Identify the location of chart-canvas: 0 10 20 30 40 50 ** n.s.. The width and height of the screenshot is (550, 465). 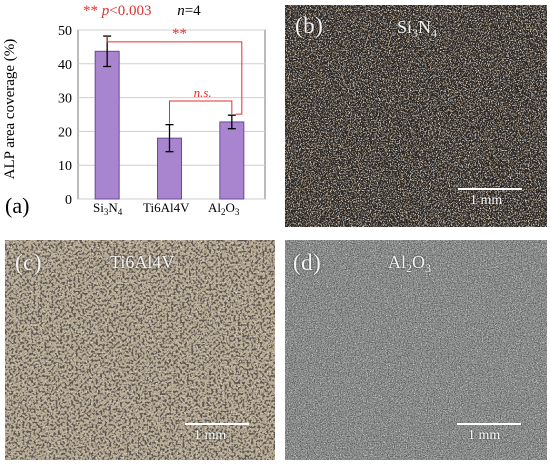
(162, 116).